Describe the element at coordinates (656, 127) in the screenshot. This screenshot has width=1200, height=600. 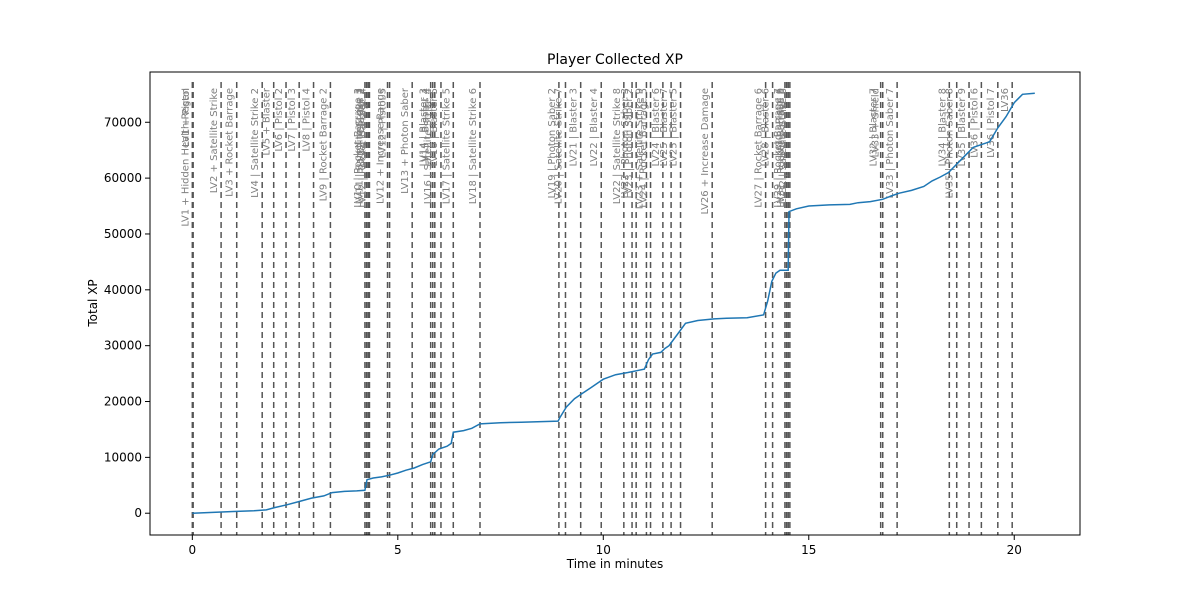
I see `event-label: LV24 | Blaster 6` at that location.